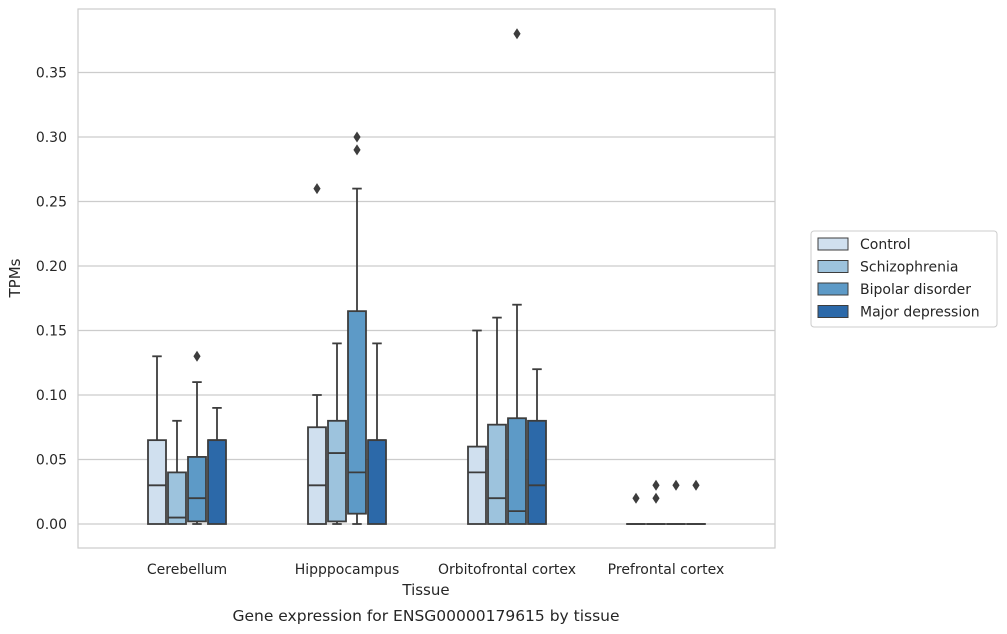 The height and width of the screenshot is (634, 1007). Describe the element at coordinates (915, 290) in the screenshot. I see `legend-label: Bipolar disorder` at that location.